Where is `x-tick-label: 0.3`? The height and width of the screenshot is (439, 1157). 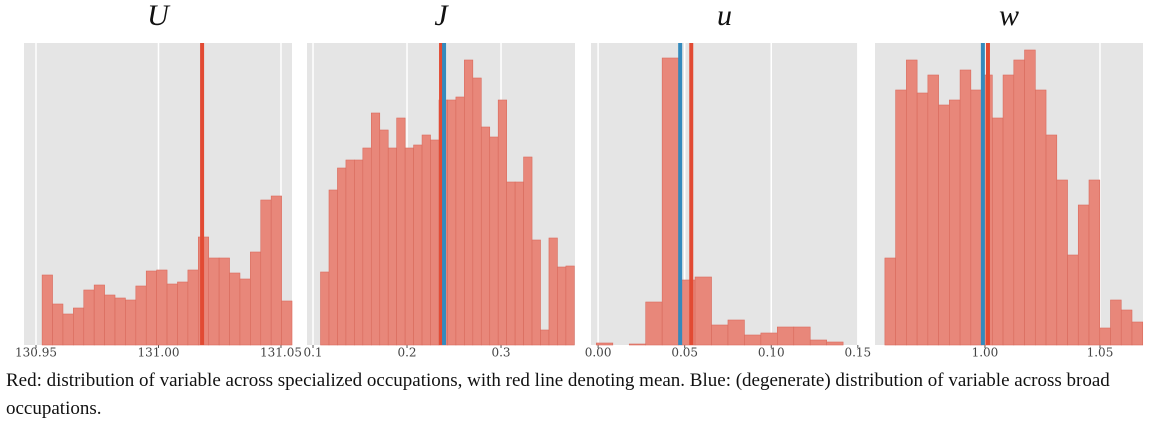 x-tick-label: 0.3 is located at coordinates (500, 353).